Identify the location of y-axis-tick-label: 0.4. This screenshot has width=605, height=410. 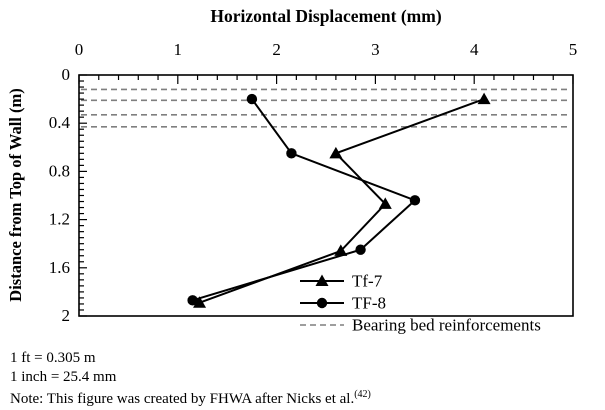
(60, 122).